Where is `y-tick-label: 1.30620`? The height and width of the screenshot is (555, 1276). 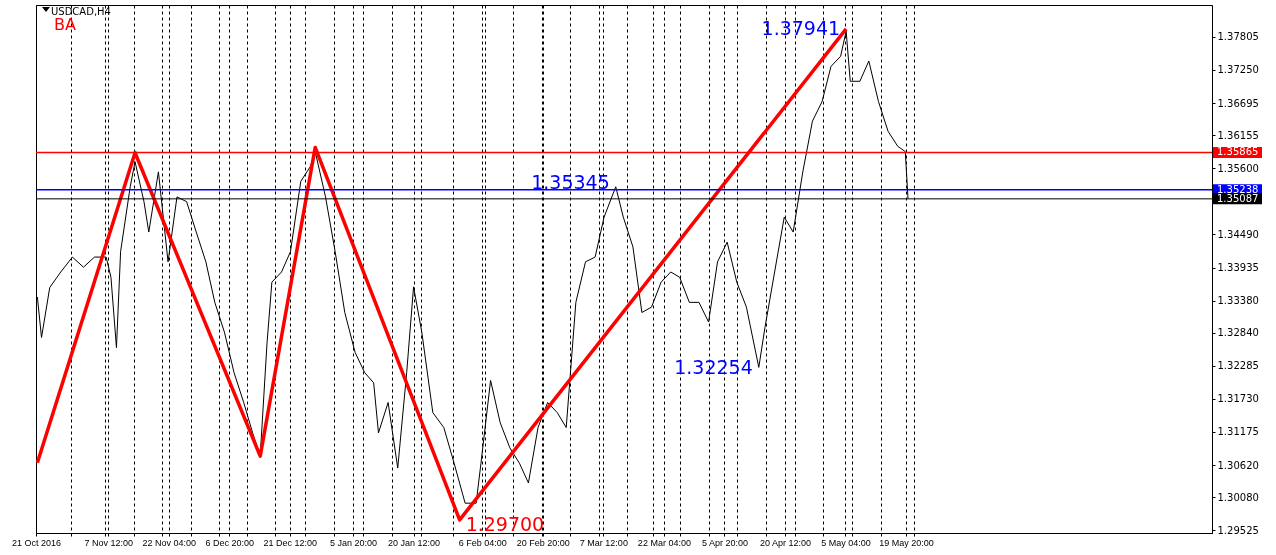 y-tick-label: 1.30620 is located at coordinates (1238, 465).